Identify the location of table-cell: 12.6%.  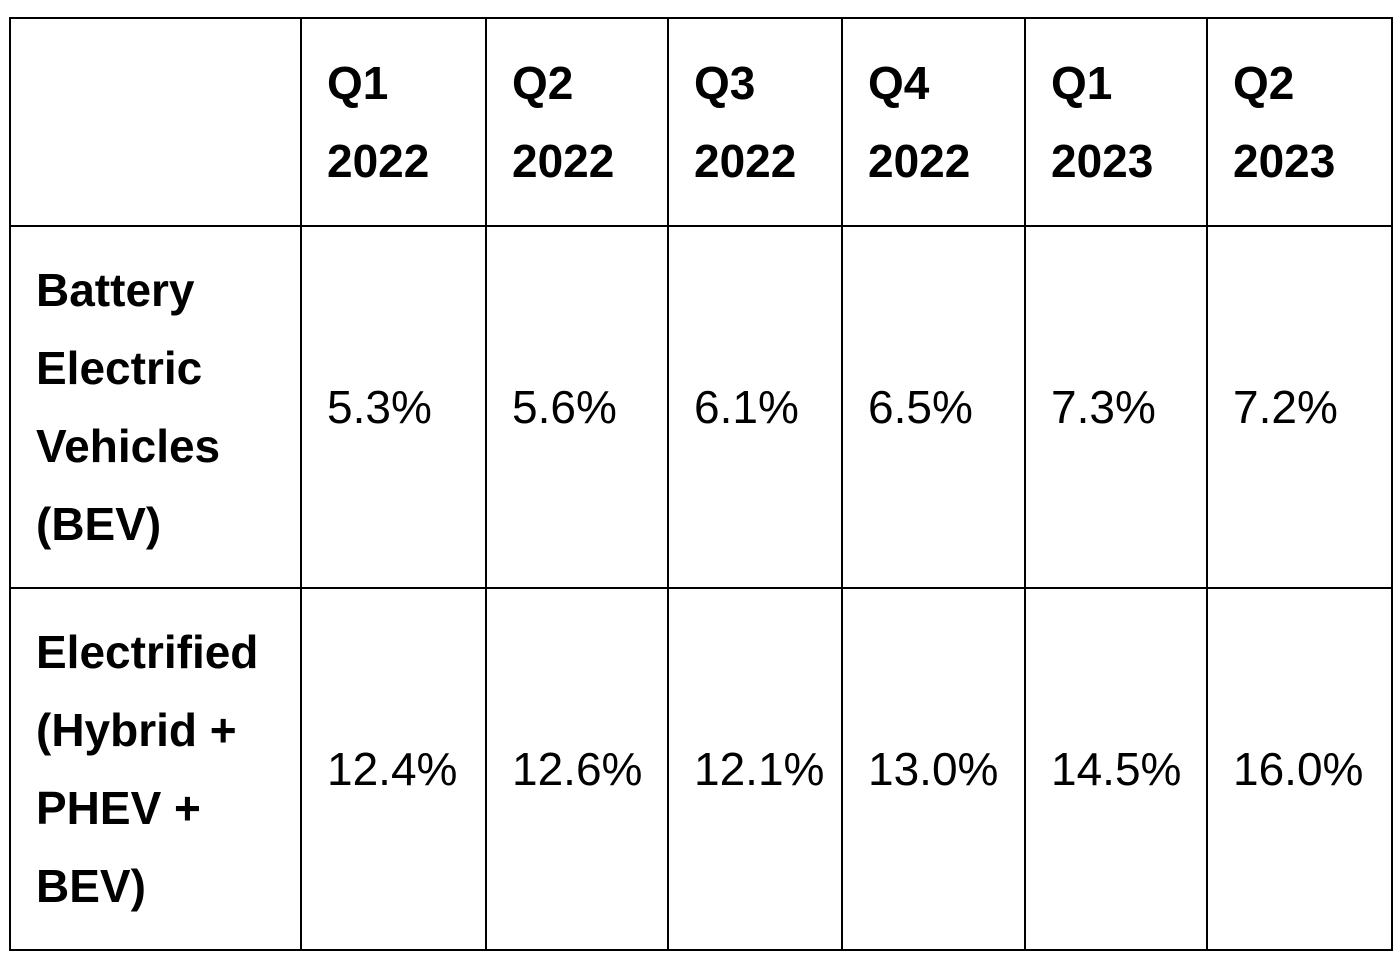
(577, 769).